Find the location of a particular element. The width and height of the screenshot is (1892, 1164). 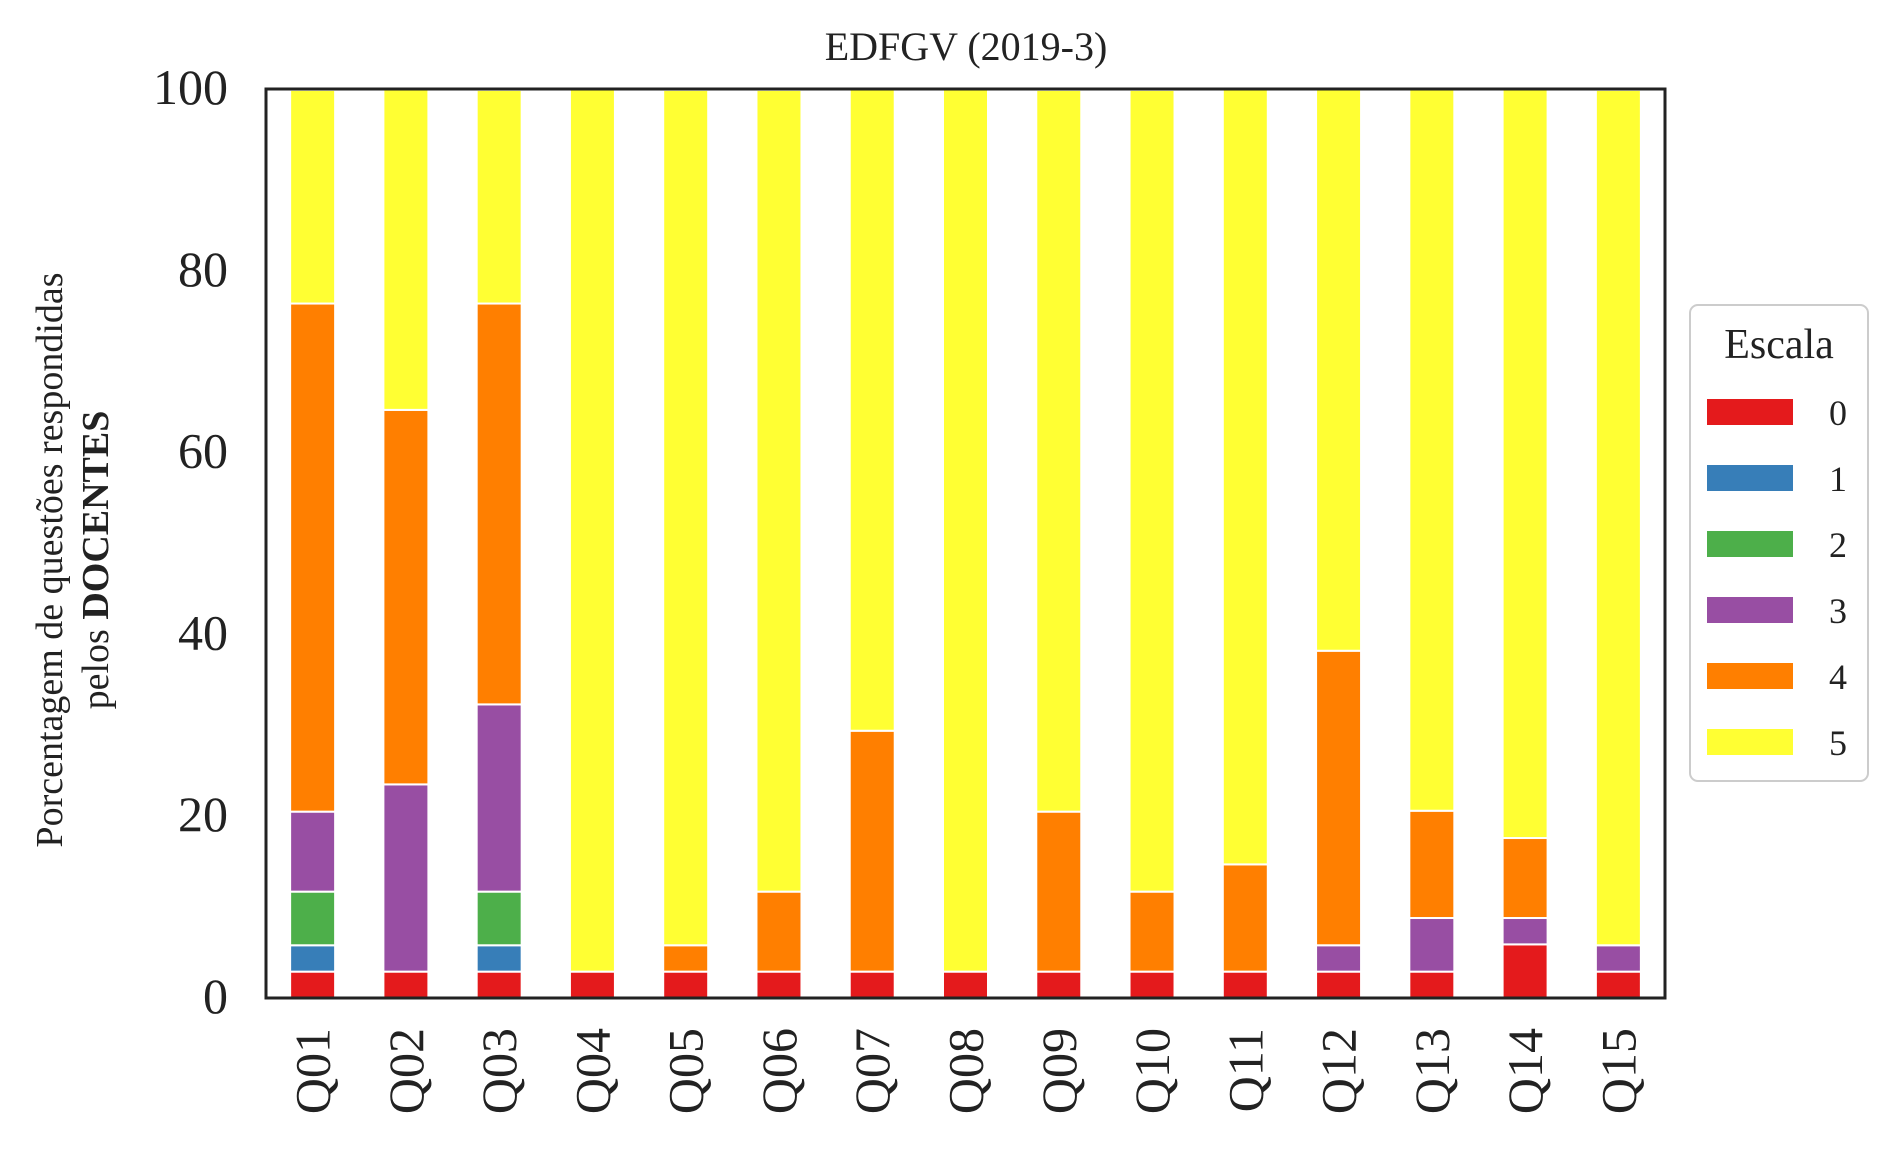

x-tick-label-q14: Q14 is located at coordinates (1525, 1071).